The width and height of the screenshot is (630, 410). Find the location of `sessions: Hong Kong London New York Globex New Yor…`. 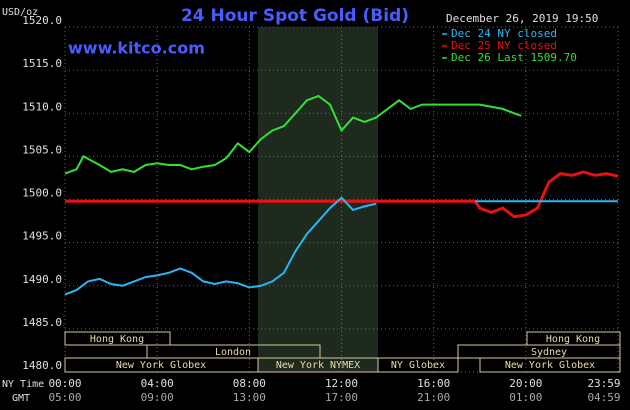

sessions: Hong Kong London New York Globex New Yor… is located at coordinates (342, 352).